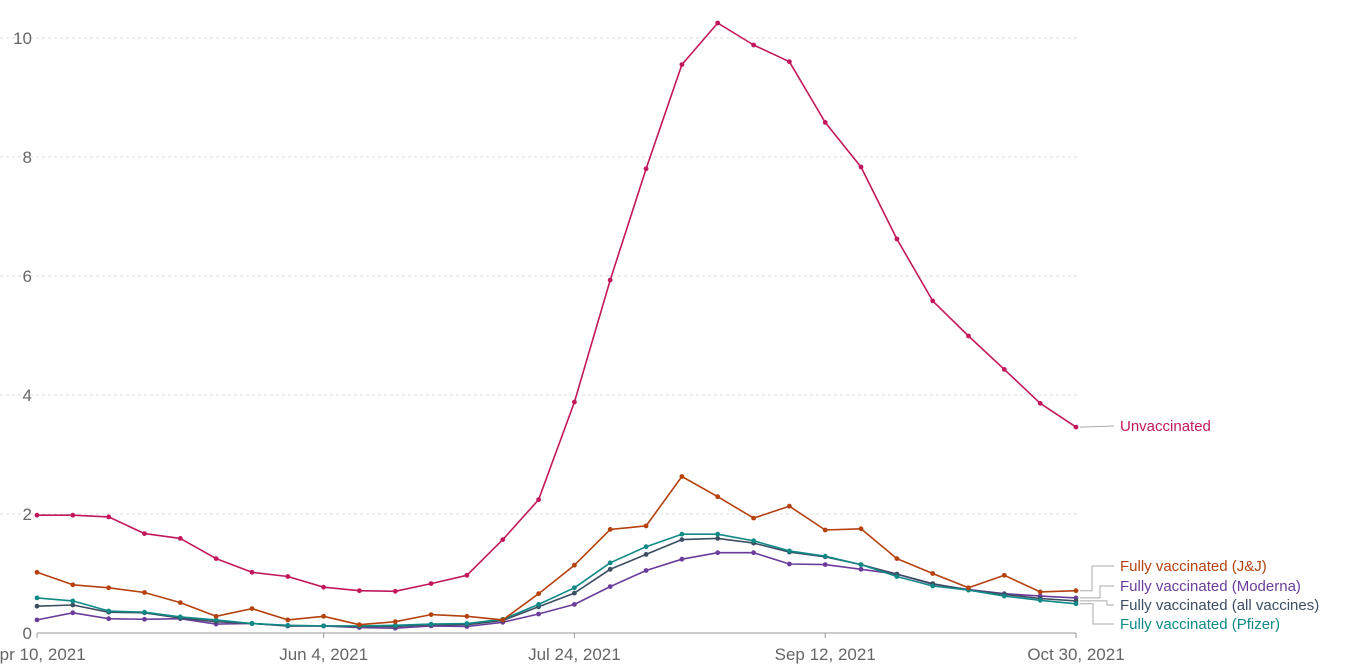 This screenshot has width=1355, height=667. What do you see at coordinates (22, 38) in the screenshot?
I see `y-tick-label: 10` at bounding box center [22, 38].